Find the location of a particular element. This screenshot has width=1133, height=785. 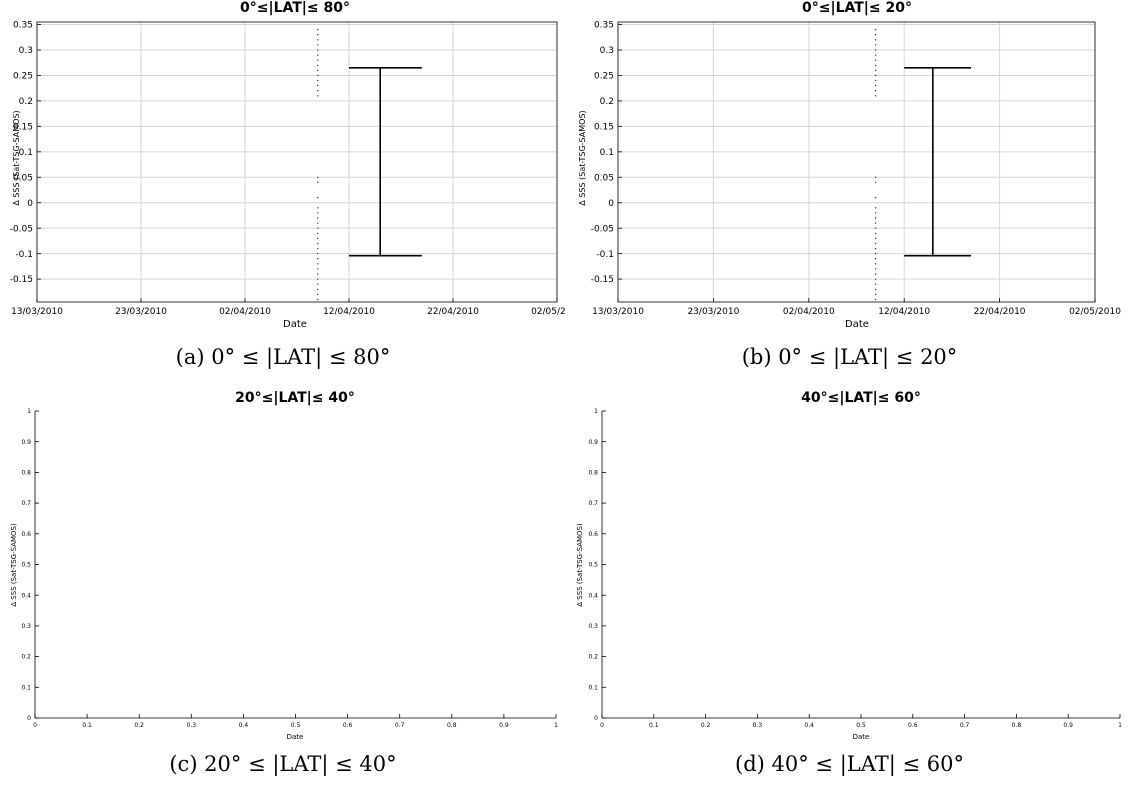

panel-d-title: 40°≤|LAT|≤ 60° is located at coordinates (861, 398).